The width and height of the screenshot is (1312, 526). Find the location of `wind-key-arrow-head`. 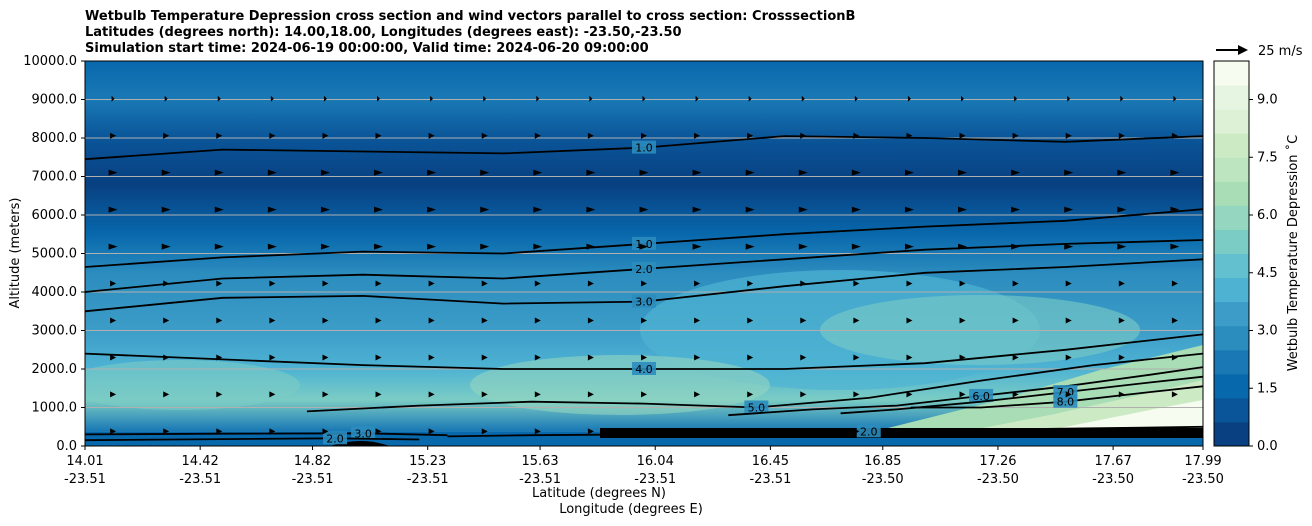

wind-key-arrow-head is located at coordinates (1243, 50).